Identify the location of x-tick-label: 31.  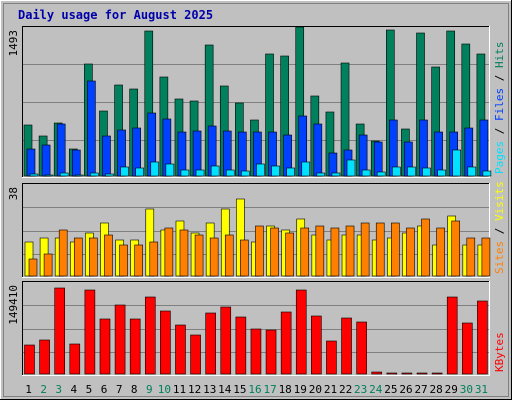
(481, 389).